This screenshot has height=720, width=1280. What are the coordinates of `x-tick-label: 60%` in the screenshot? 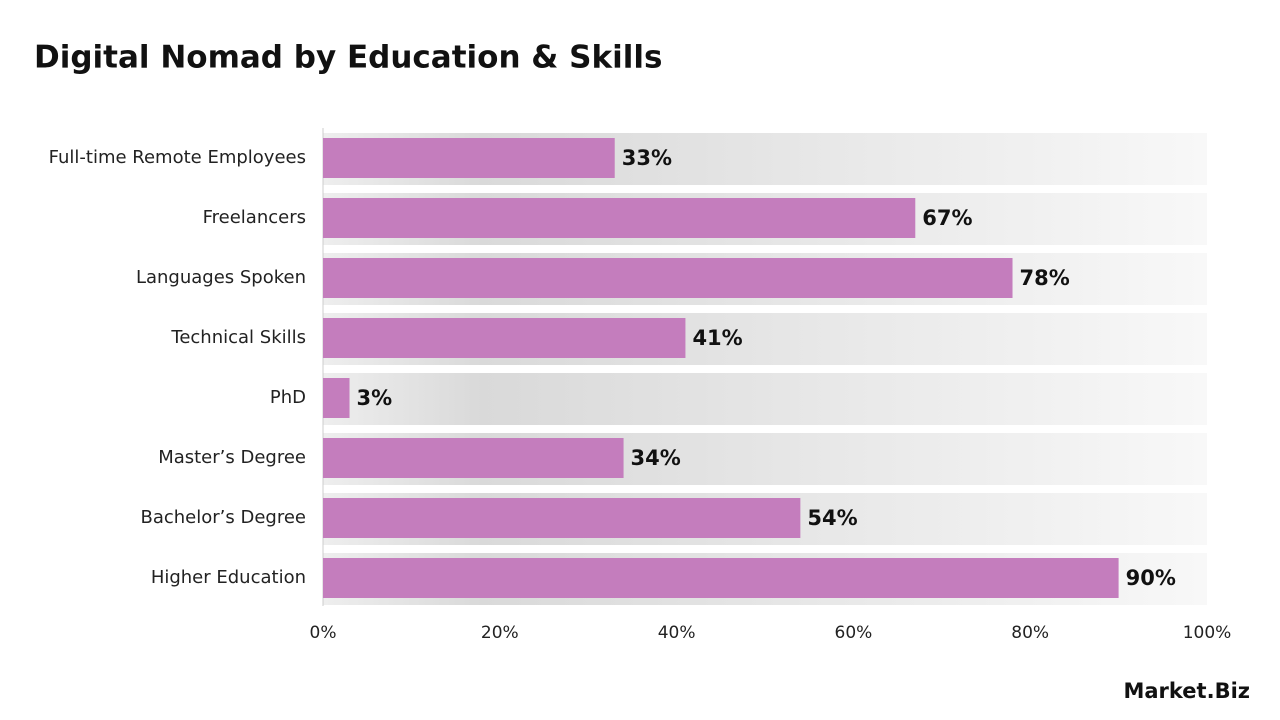 It's located at (854, 633).